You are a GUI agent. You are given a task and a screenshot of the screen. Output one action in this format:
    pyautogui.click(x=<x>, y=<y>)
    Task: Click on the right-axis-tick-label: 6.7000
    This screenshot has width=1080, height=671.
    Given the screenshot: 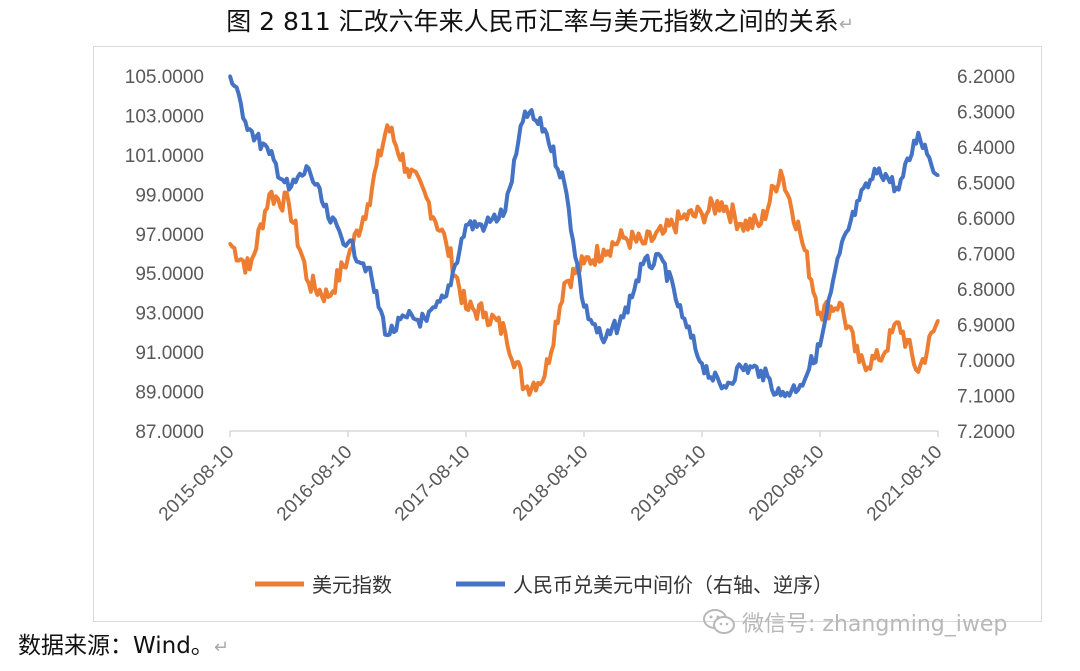 What is the action you would take?
    pyautogui.click(x=986, y=255)
    